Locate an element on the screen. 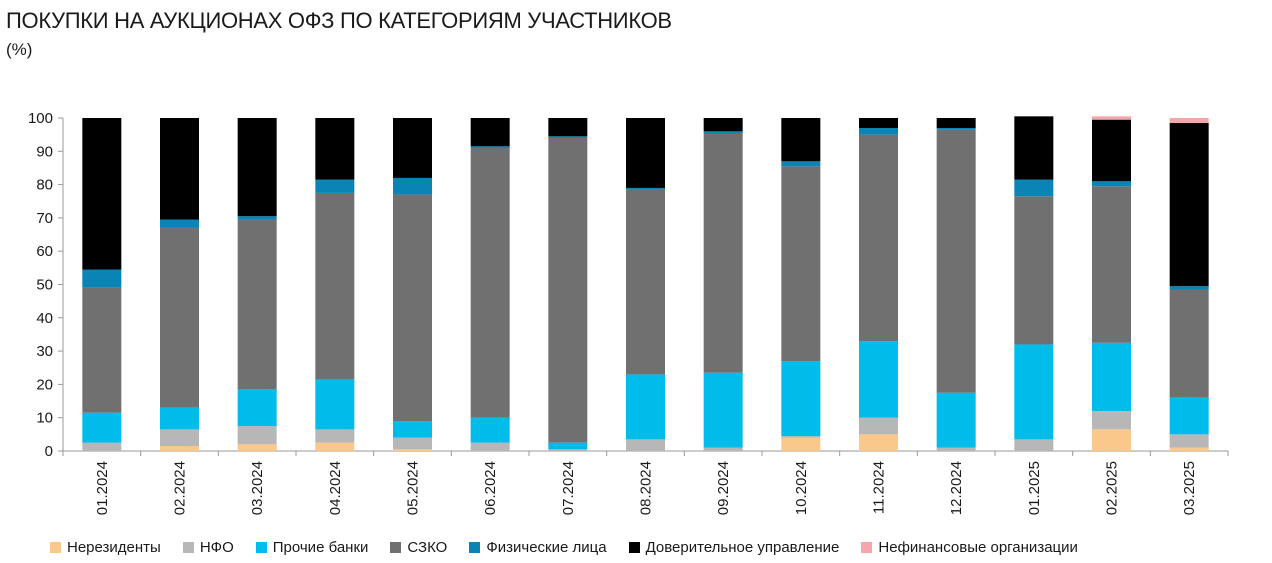 The image size is (1272, 563). y-tick-label: 0 is located at coordinates (49, 451).